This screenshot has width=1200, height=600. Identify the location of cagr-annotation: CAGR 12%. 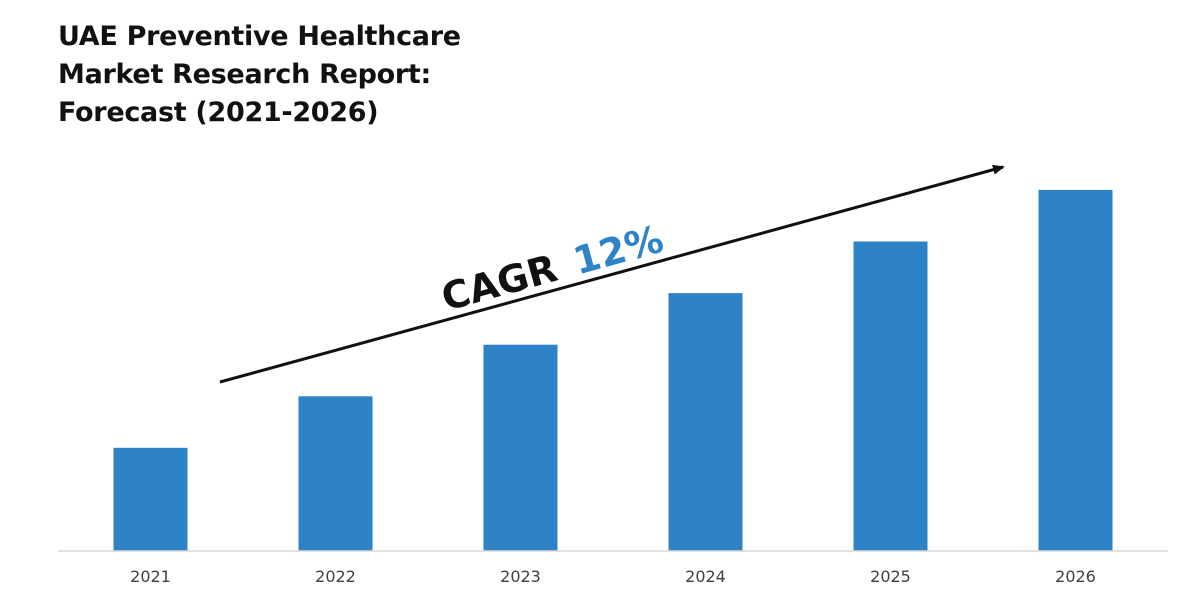
(552, 268).